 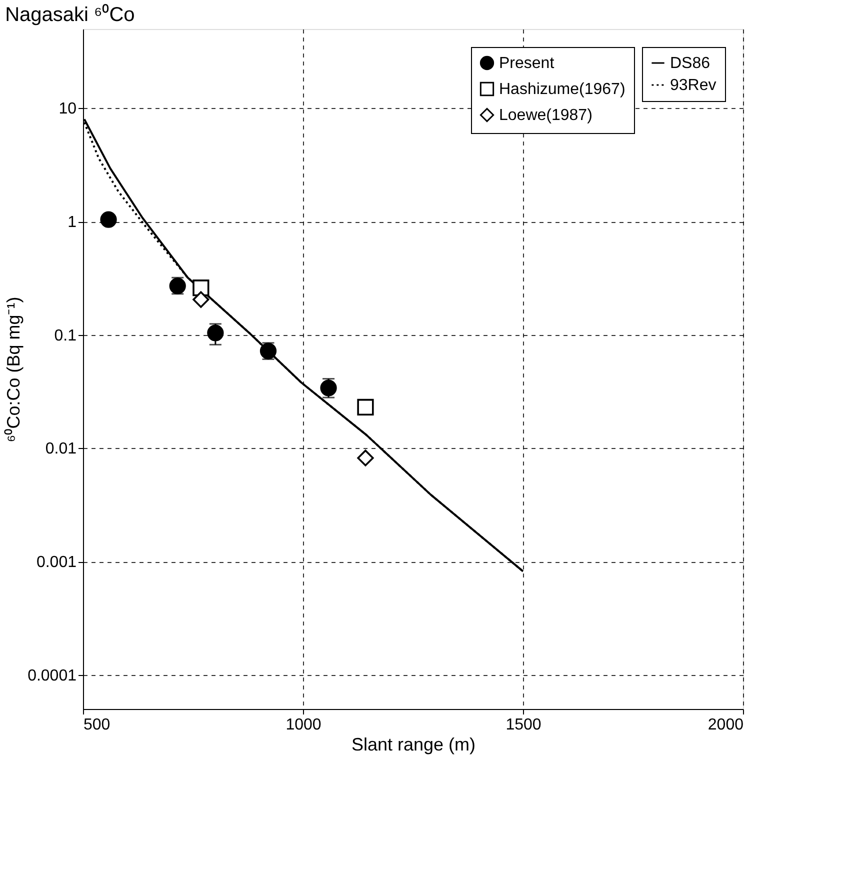 I want to click on y-axis-title: ⁶⁰Co:Co (Bq mg⁻¹), so click(x=14, y=369).